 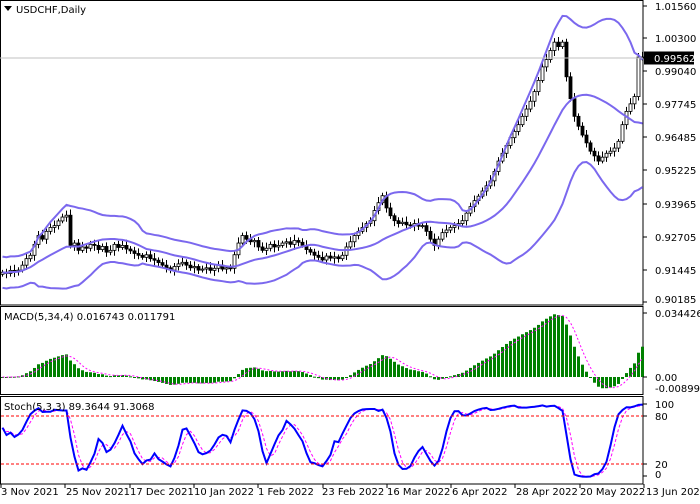 What do you see at coordinates (675, 171) in the screenshot?
I see `price-tick: 0.95225` at bounding box center [675, 171].